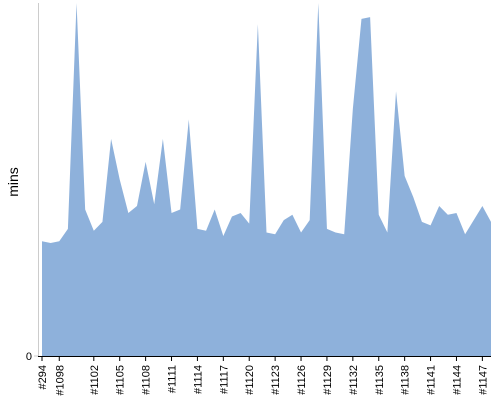 The height and width of the screenshot is (400, 500). I want to click on y-axis-label: mins, so click(13, 182).